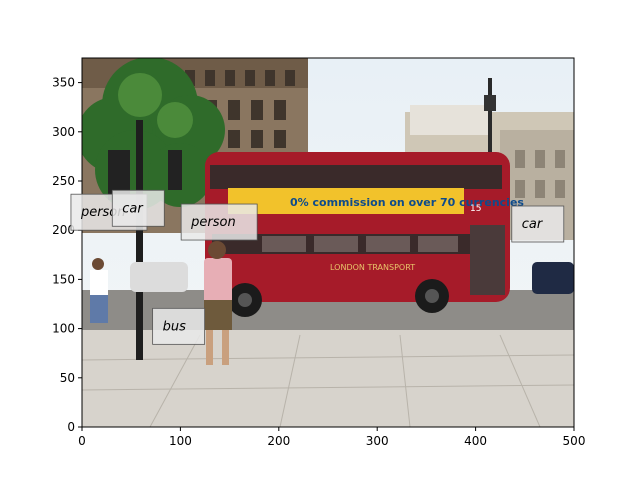  I want to click on x-tick-label: 200, so click(278, 441).